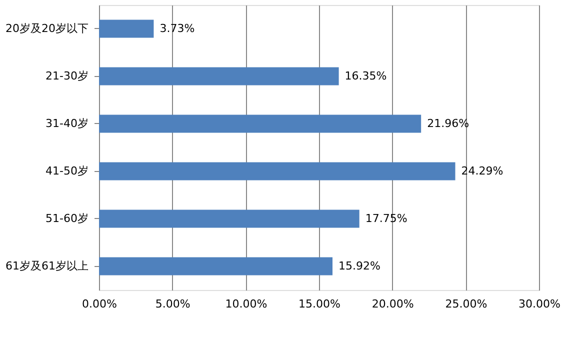  I want to click on y-tick-label: 41-50岁, so click(67, 171).